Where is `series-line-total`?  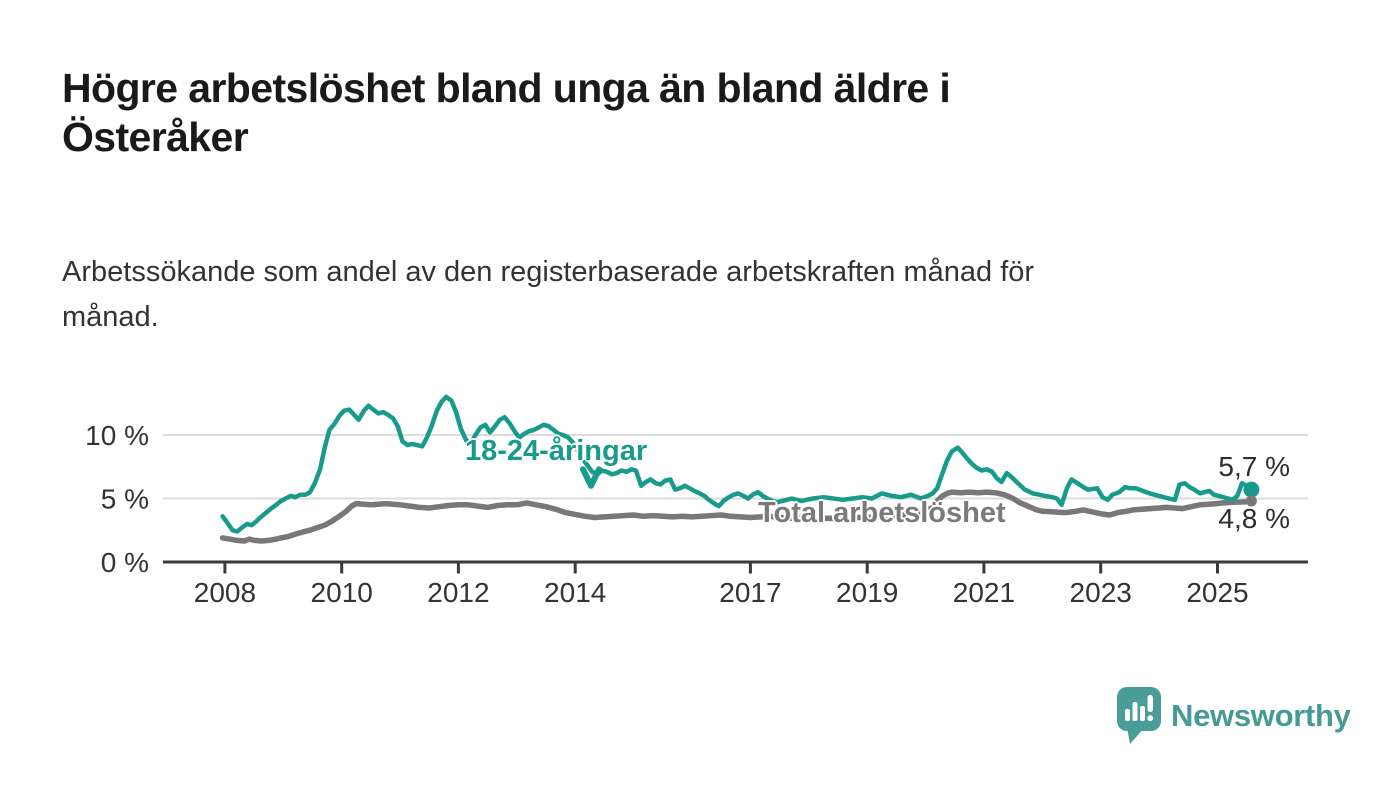
series-line-total is located at coordinates (737, 516).